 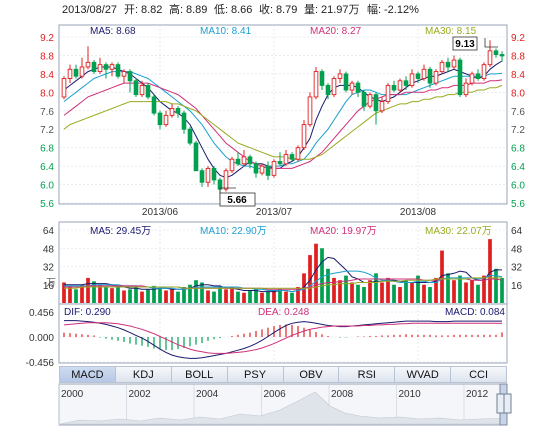 I want to click on navigator-right-handle, so click(x=507, y=403).